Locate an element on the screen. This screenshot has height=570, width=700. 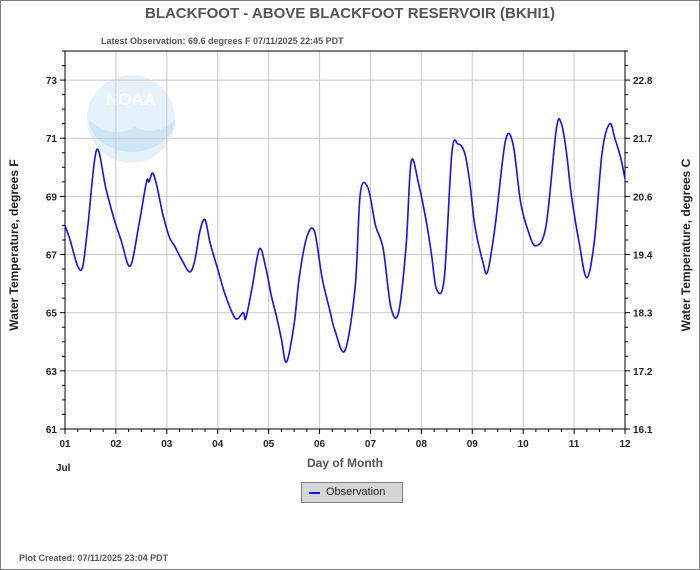
y-tick-label-f: 73 is located at coordinates (52, 81).